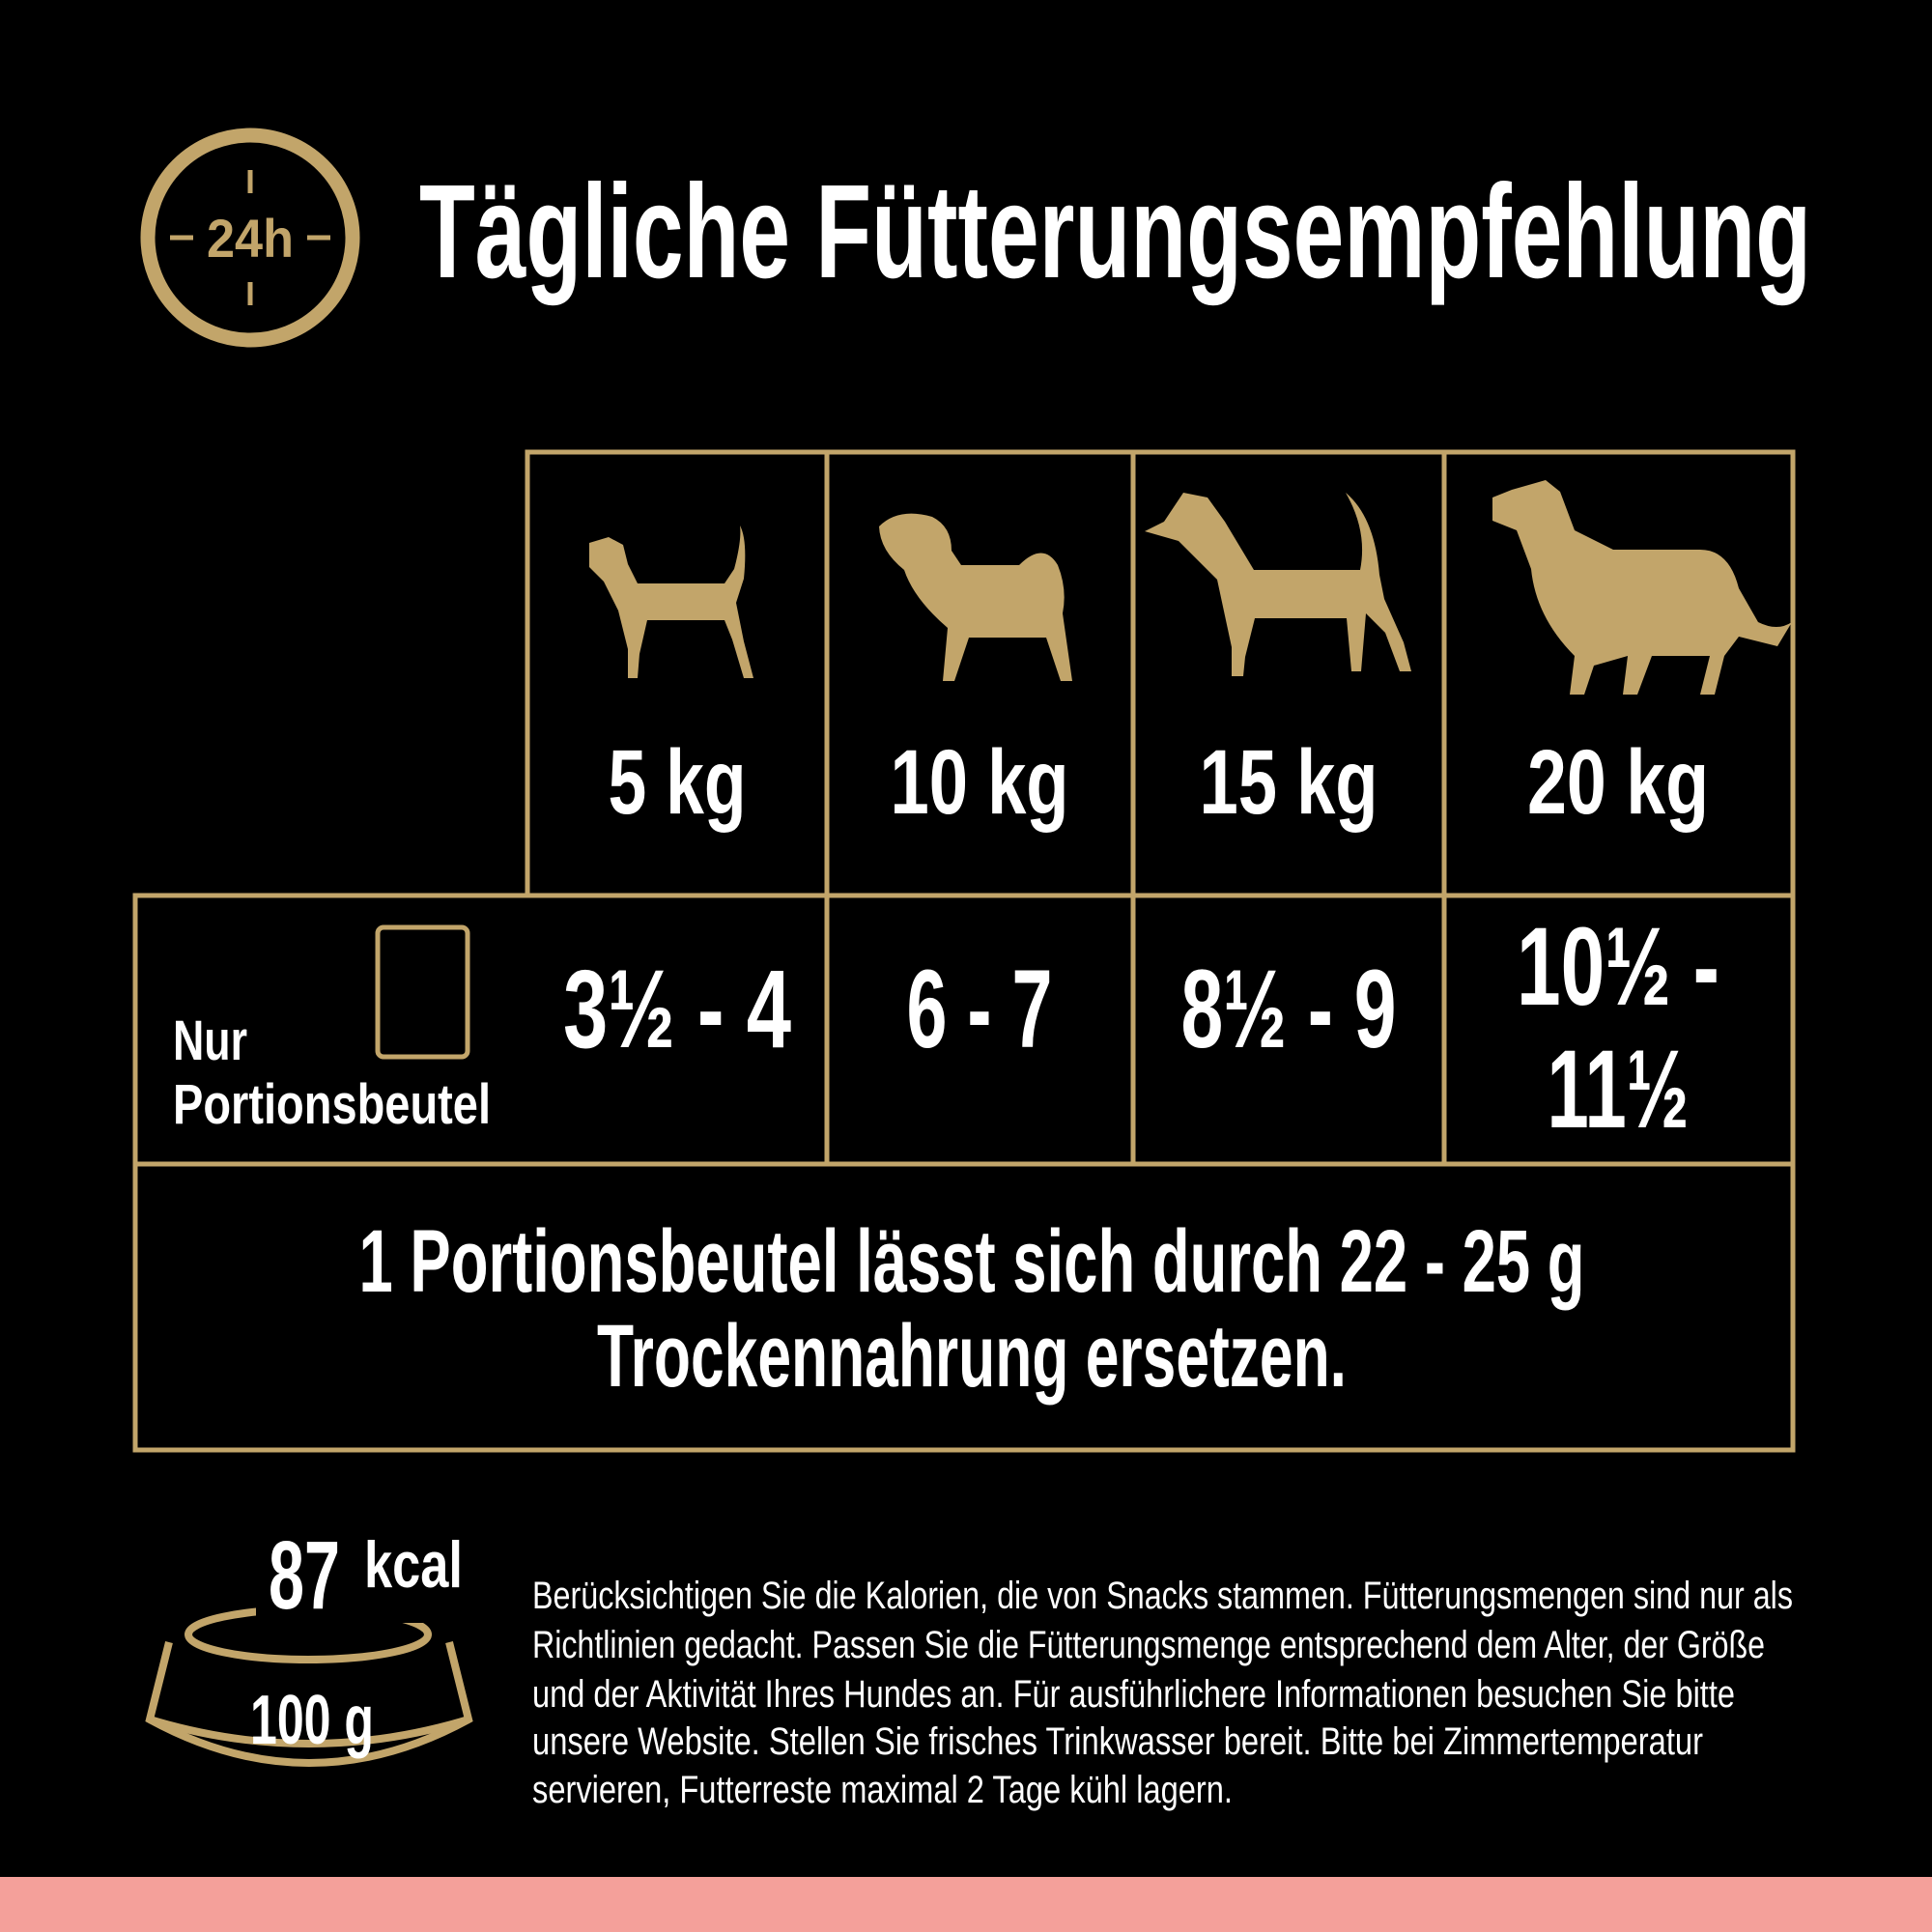 The width and height of the screenshot is (1932, 1932). What do you see at coordinates (677, 1009) in the screenshot?
I see `portion-value: 3½ - 4` at bounding box center [677, 1009].